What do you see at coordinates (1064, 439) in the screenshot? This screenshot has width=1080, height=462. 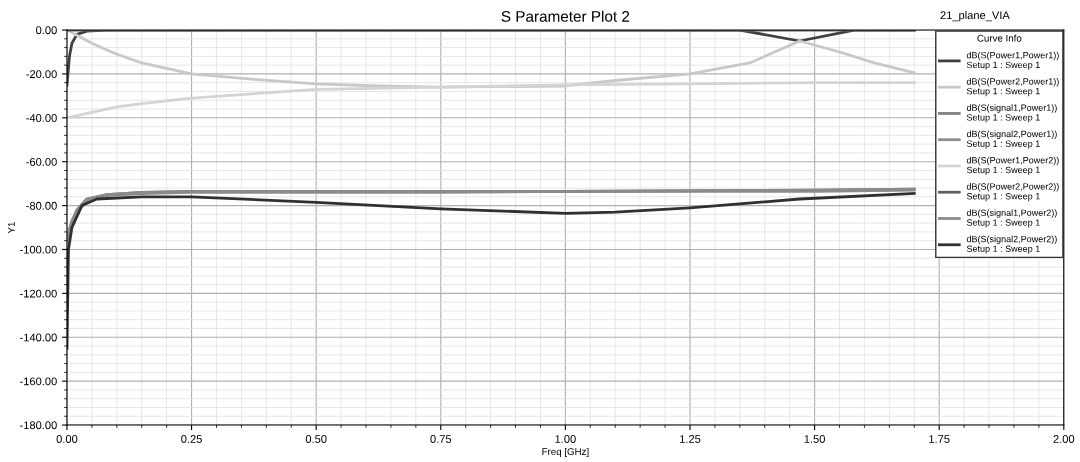 I see `x-tick-label: 2.00` at bounding box center [1064, 439].